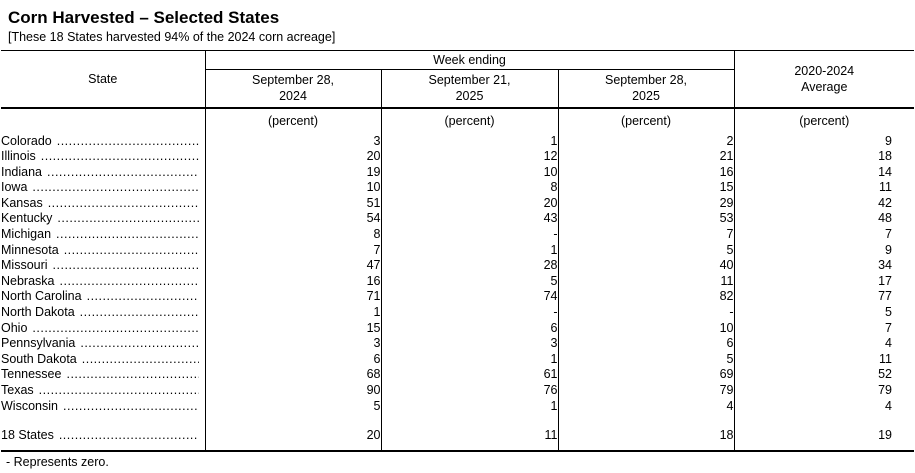  I want to click on state-cell: Missouri, so click(103, 266).